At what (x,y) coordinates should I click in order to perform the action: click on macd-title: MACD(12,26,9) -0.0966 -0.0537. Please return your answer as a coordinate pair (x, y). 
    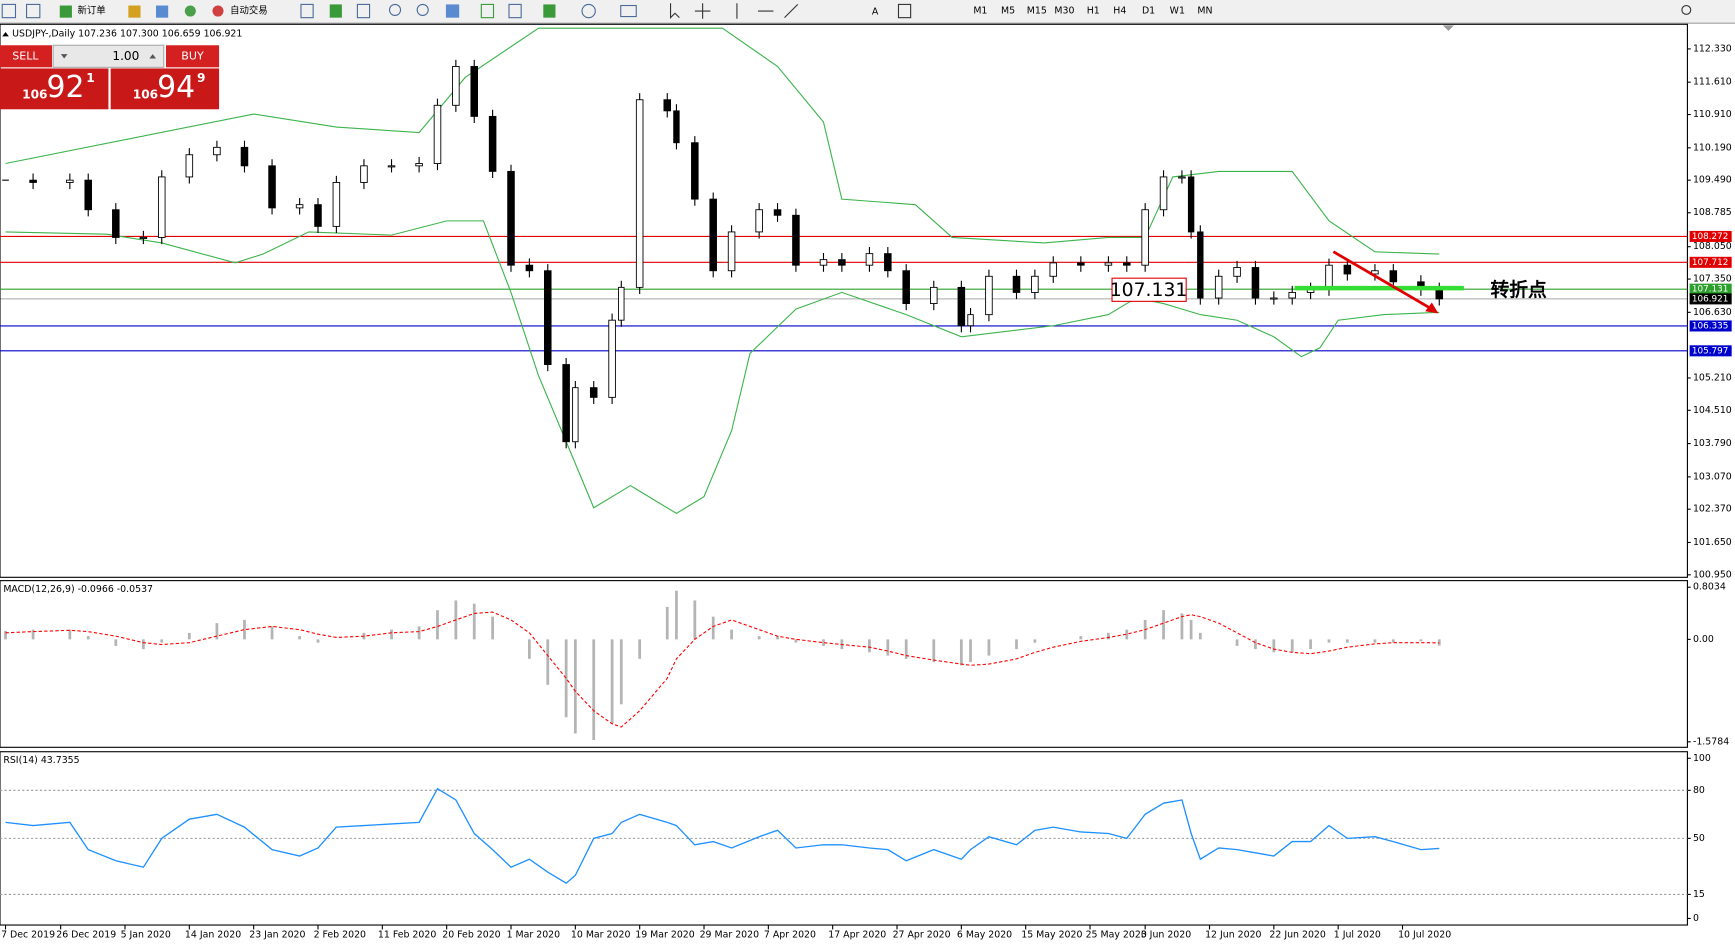
    Looking at the image, I should click on (78, 589).